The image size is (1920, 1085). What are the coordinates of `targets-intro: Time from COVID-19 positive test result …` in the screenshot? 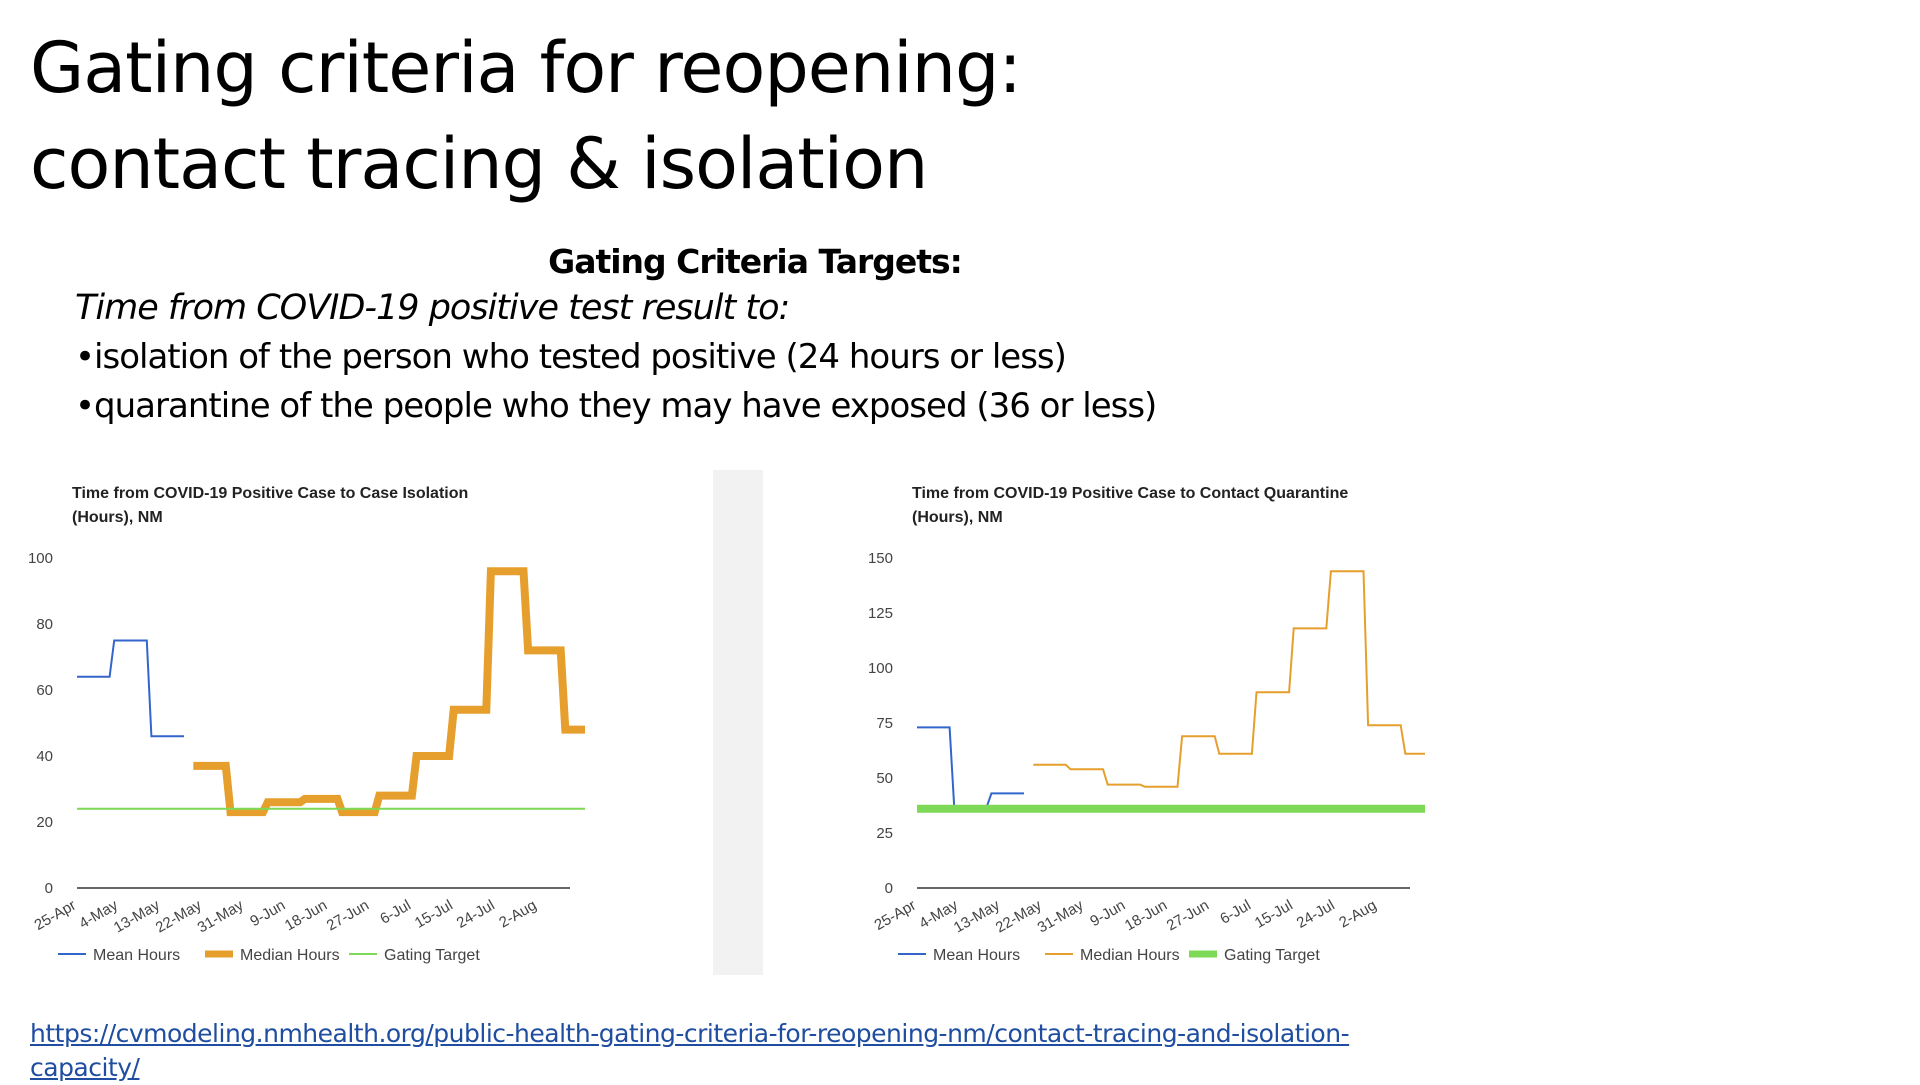 It's located at (432, 308).